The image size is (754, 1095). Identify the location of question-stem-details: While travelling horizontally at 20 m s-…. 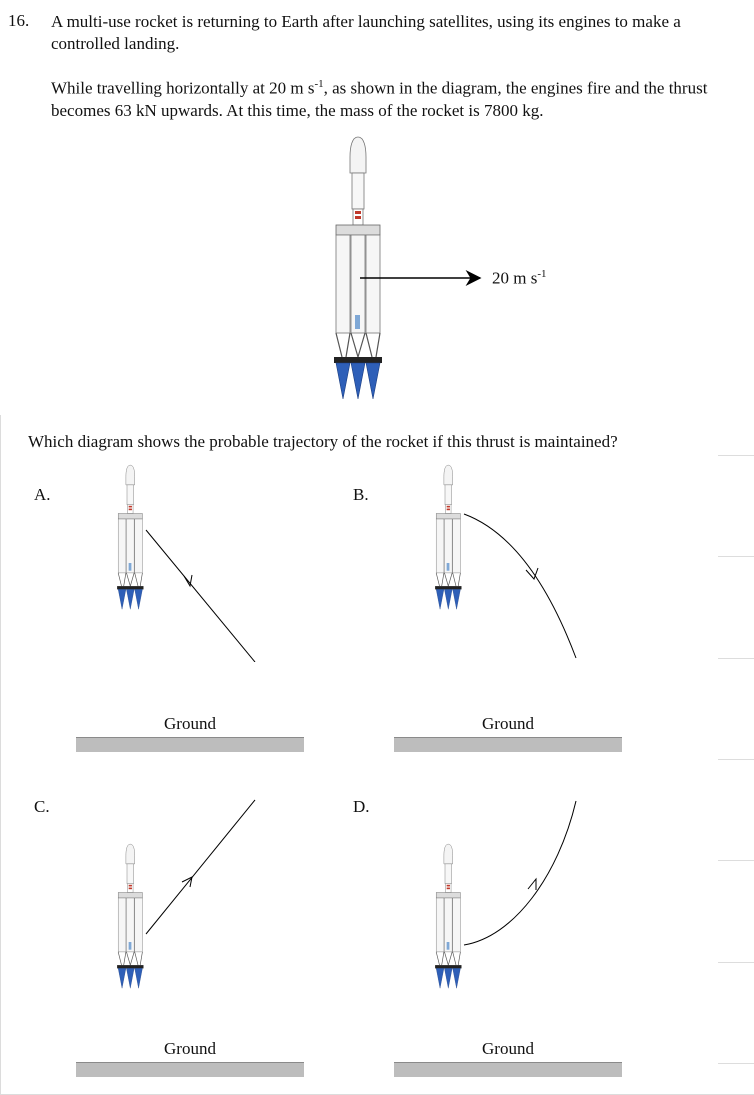
(396, 97).